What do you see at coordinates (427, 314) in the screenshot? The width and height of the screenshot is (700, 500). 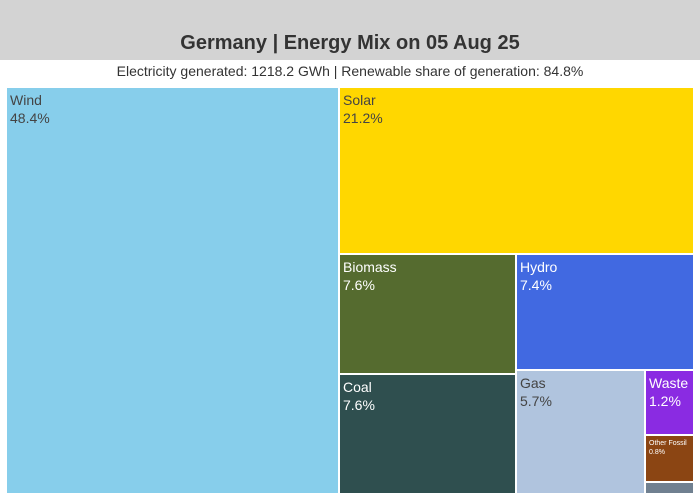 I see `treemap-tile: Biomass 7.6%` at bounding box center [427, 314].